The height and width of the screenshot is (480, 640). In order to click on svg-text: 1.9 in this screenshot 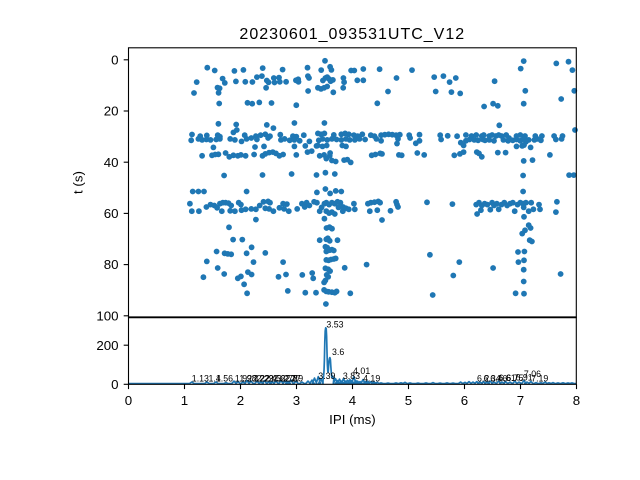, I will do `click(241, 379)`.